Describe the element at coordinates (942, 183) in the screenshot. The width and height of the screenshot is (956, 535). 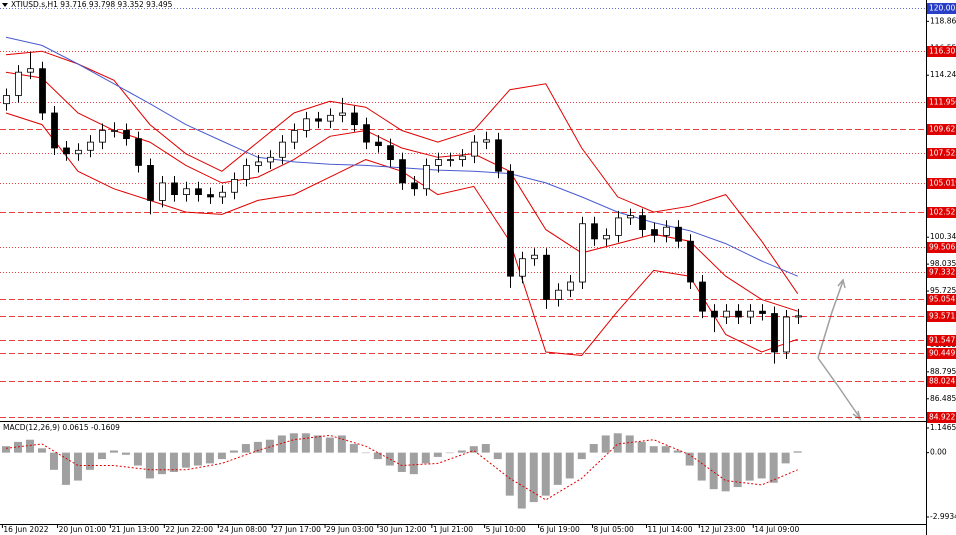
I see `level-label: 105.019` at that location.